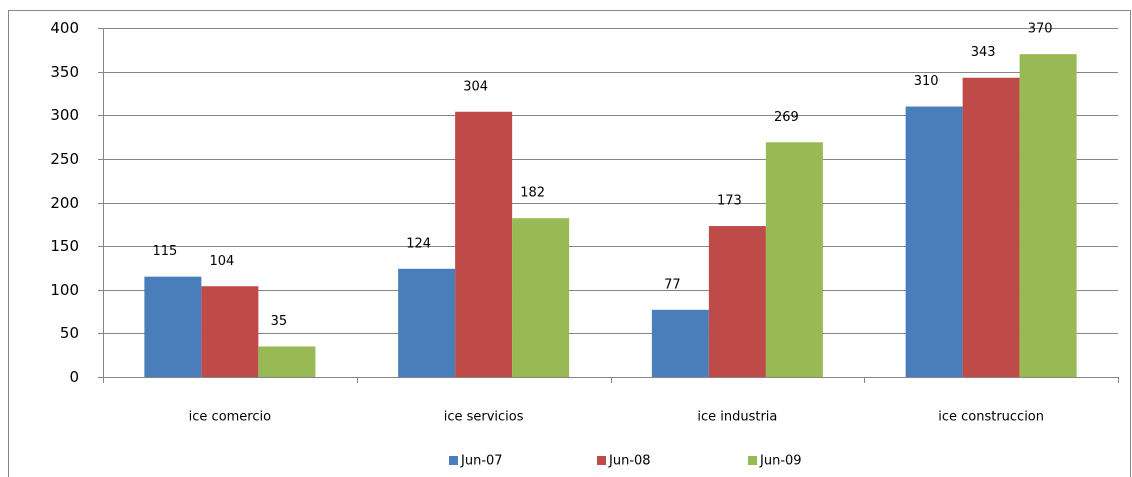  I want to click on data-label: 370, so click(1040, 29).